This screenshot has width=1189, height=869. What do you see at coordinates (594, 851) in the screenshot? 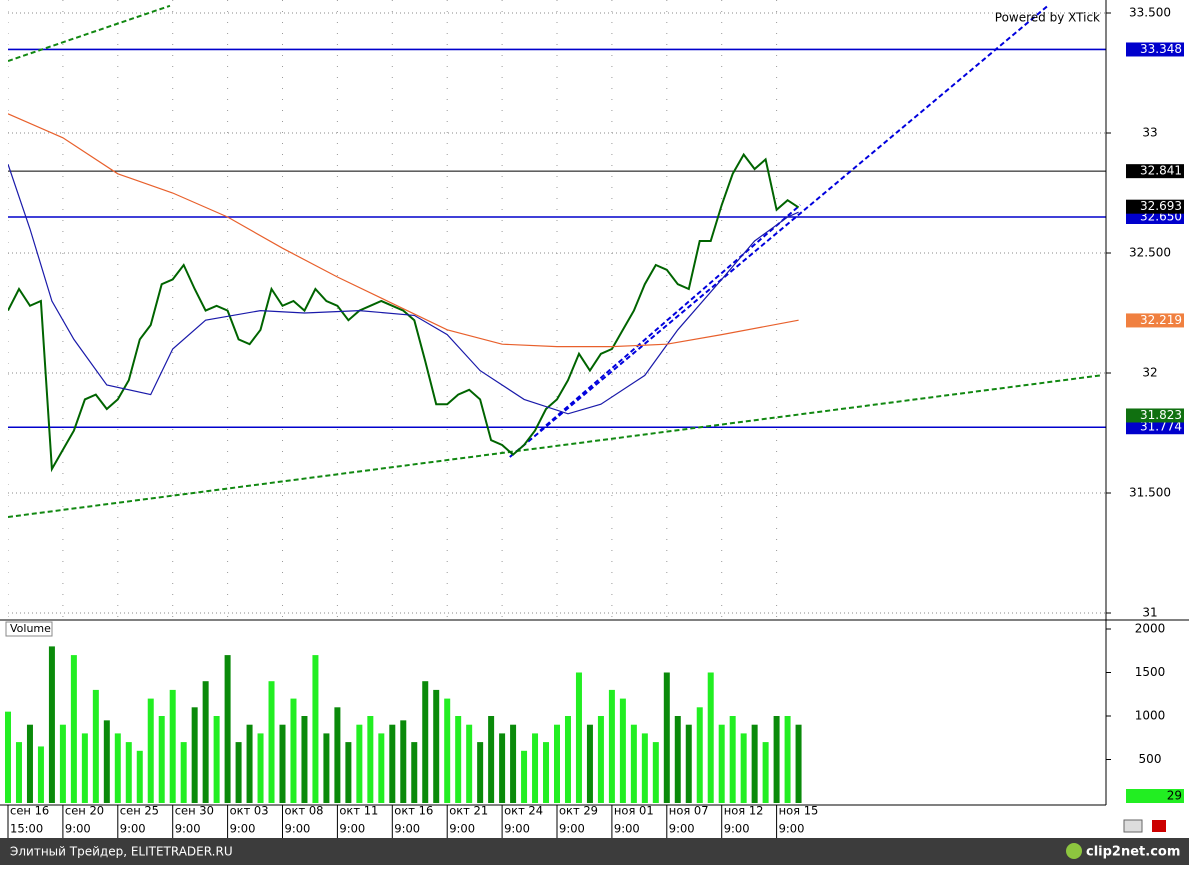
I see `status-bar` at bounding box center [594, 851].